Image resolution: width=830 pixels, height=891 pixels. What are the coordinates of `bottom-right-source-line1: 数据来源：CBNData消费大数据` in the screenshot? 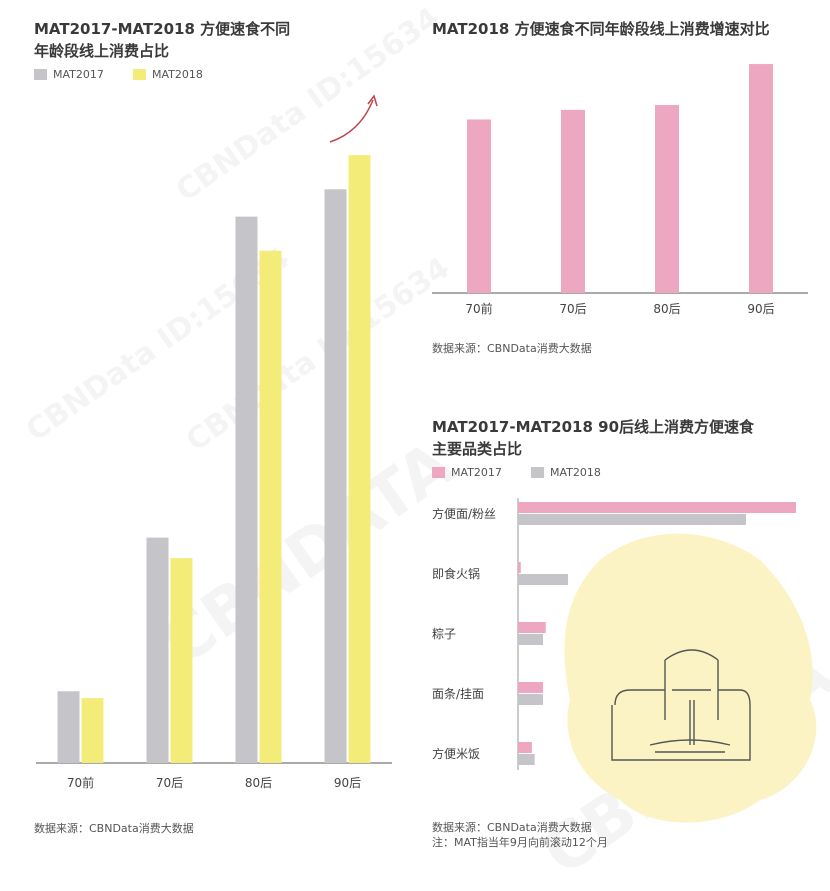 It's located at (512, 827).